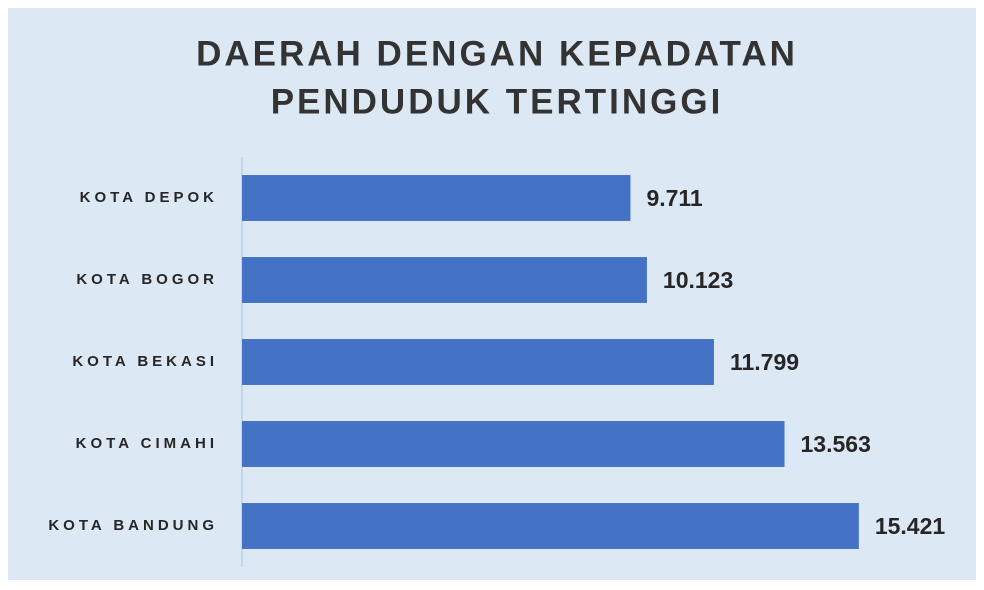  I want to click on chart-title: PENDUDUK TERTINGGI, so click(497, 101).